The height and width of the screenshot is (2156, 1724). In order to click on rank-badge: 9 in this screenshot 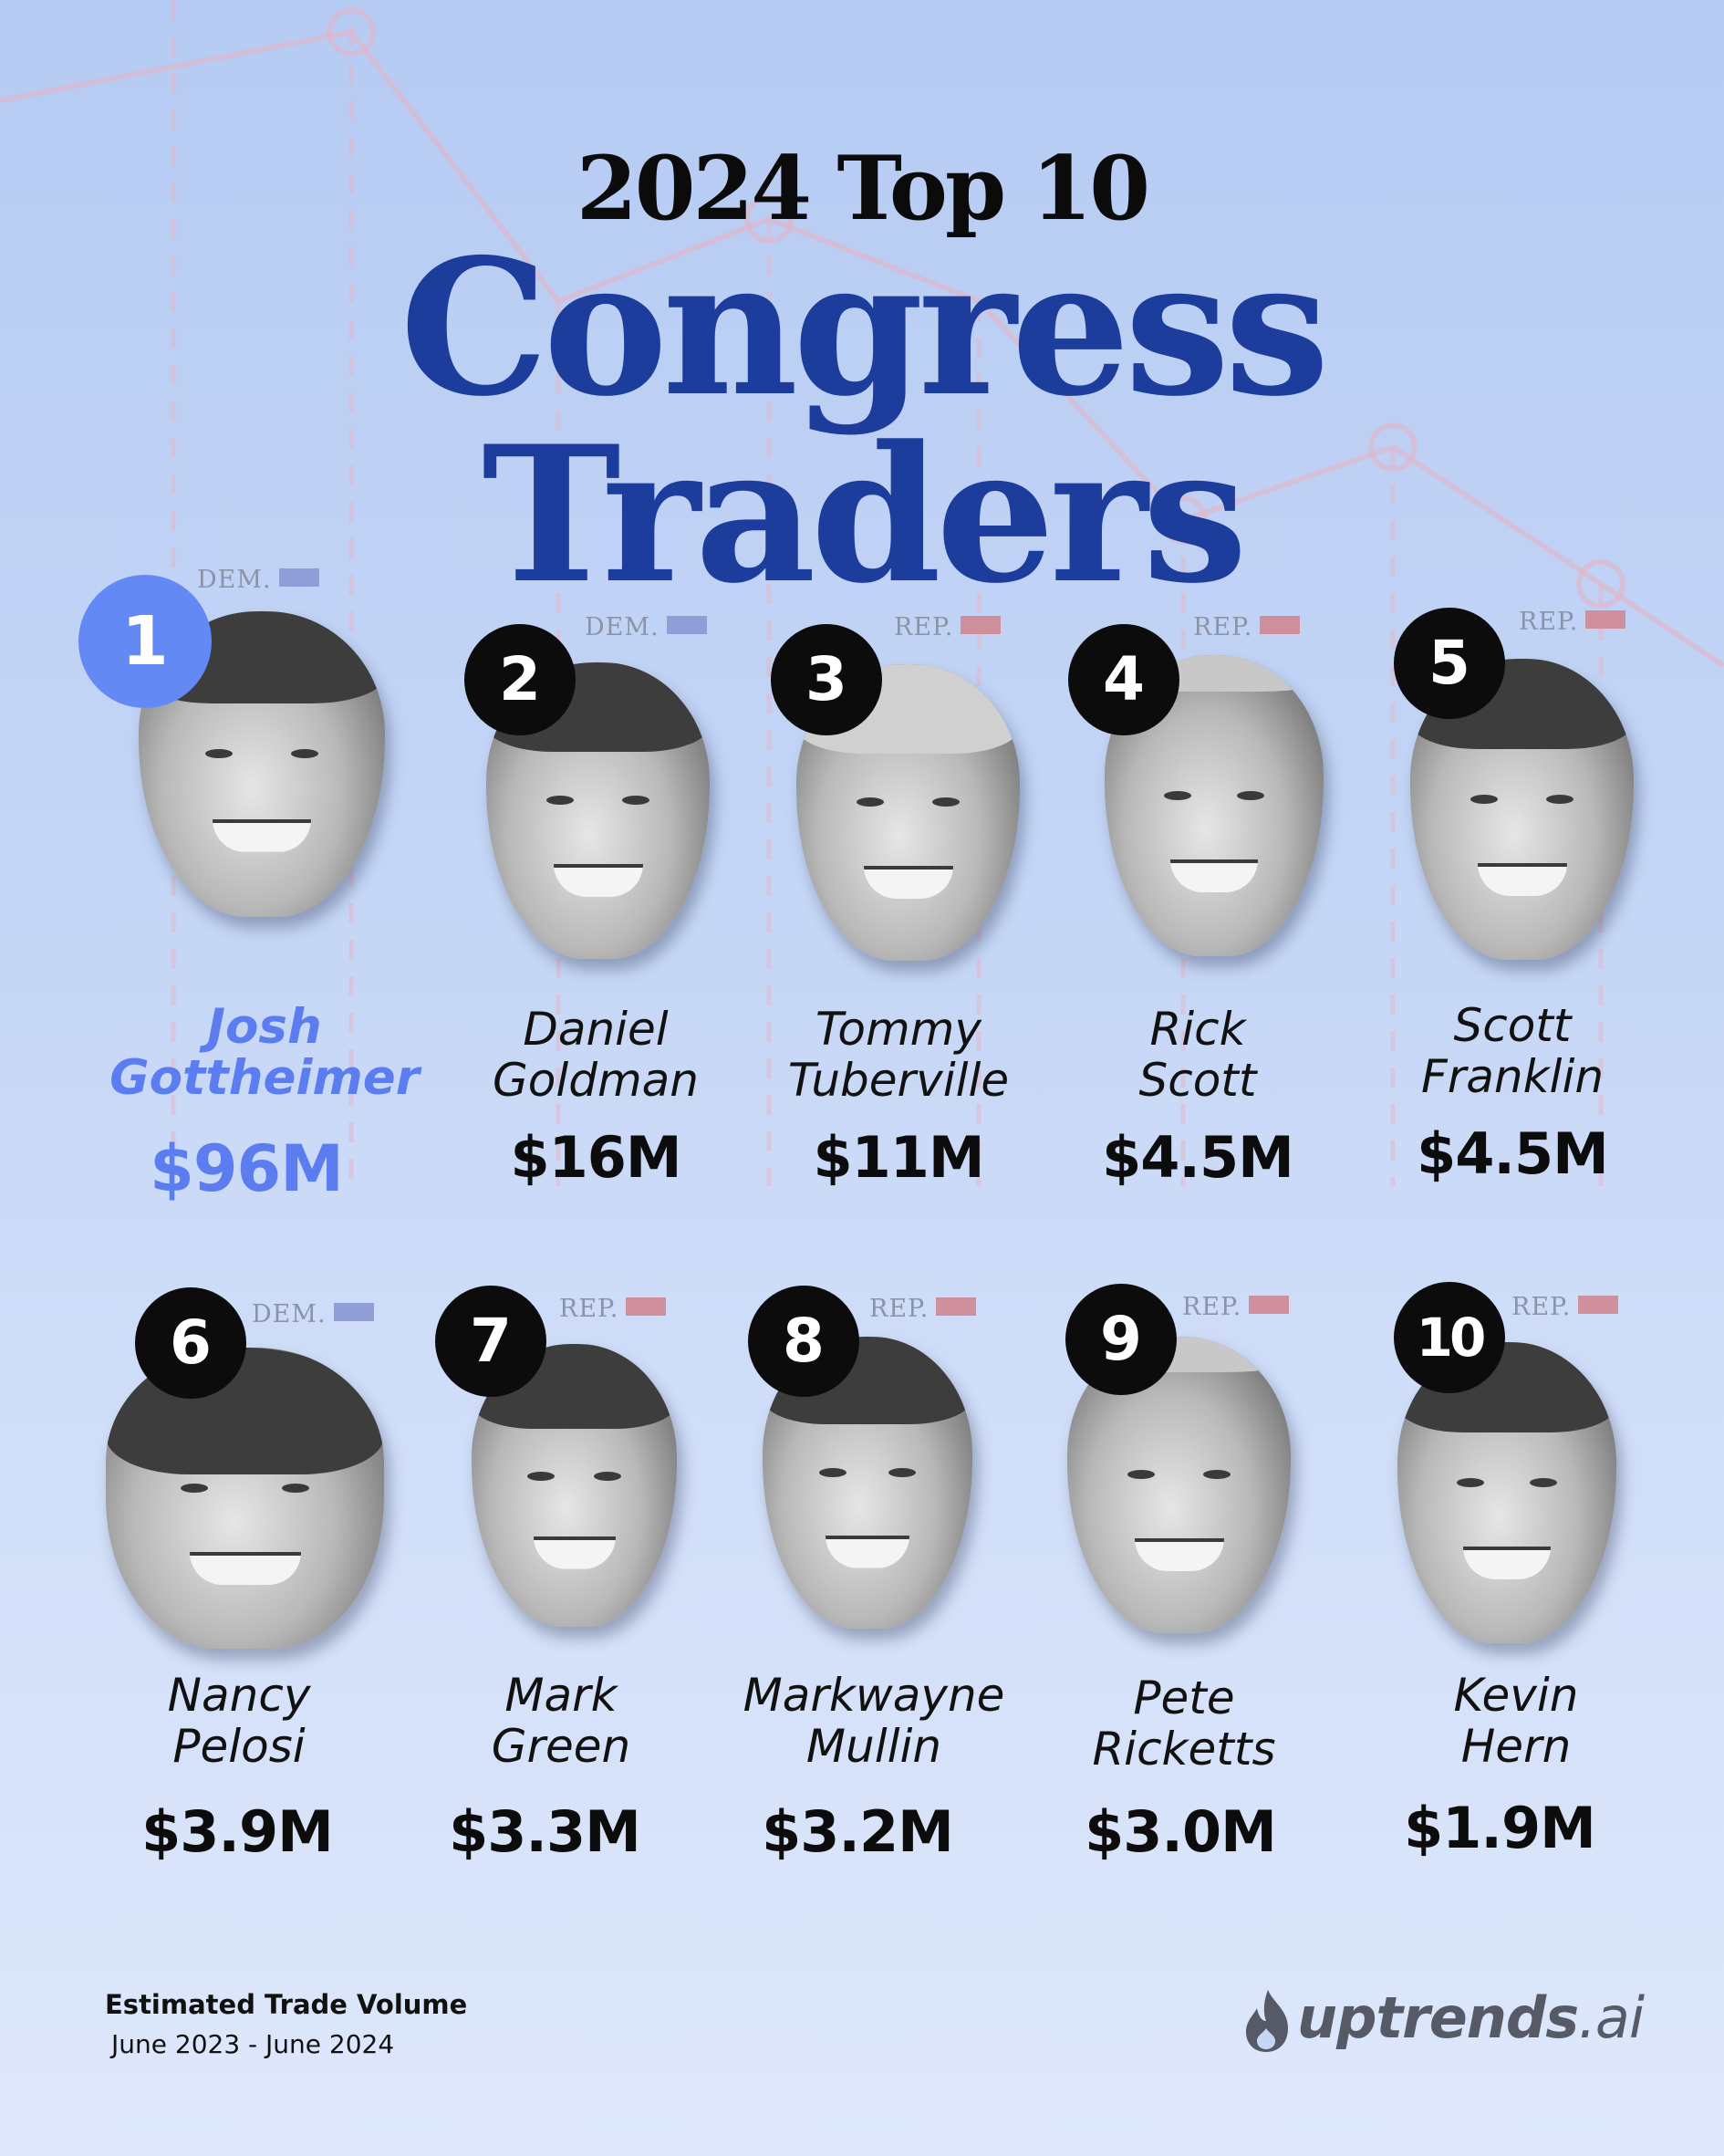, I will do `click(1121, 1340)`.